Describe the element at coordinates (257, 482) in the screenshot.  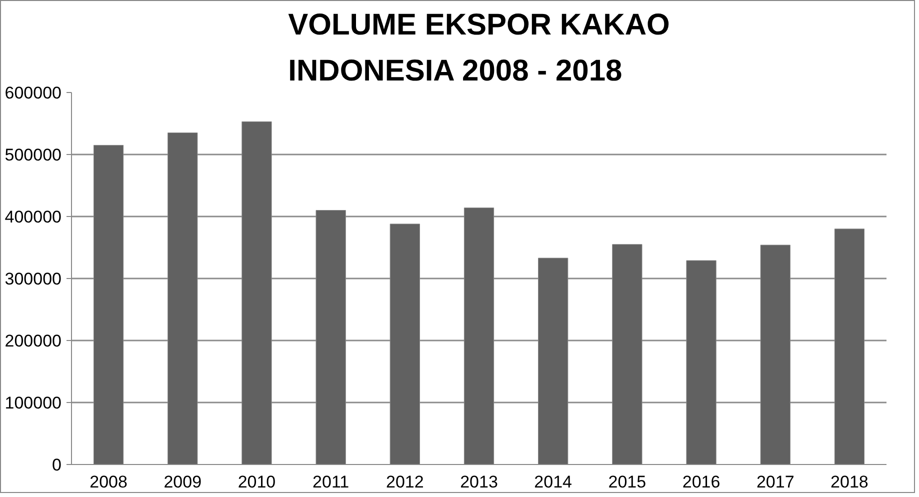
I see `x-tick-label: 2010` at that location.